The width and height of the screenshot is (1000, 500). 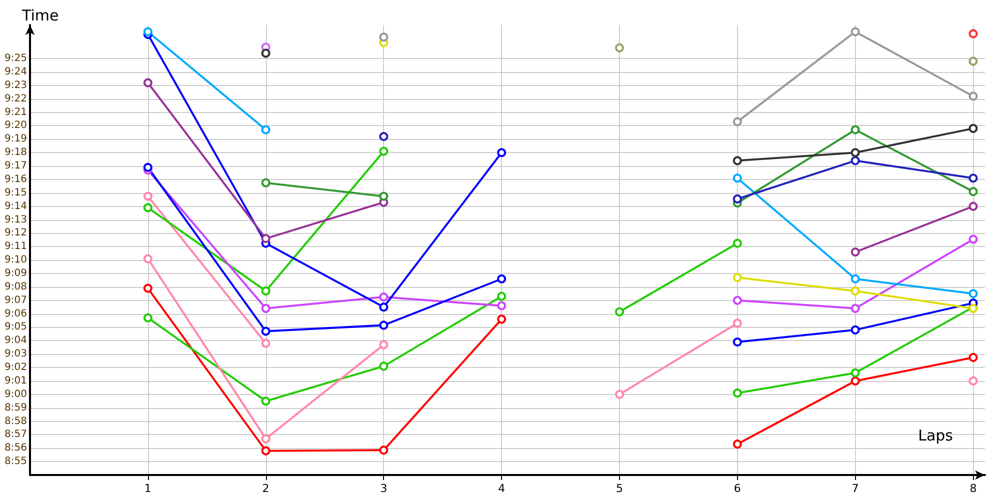 What do you see at coordinates (15, 380) in the screenshot?
I see `y-tick-label: 9:01` at bounding box center [15, 380].